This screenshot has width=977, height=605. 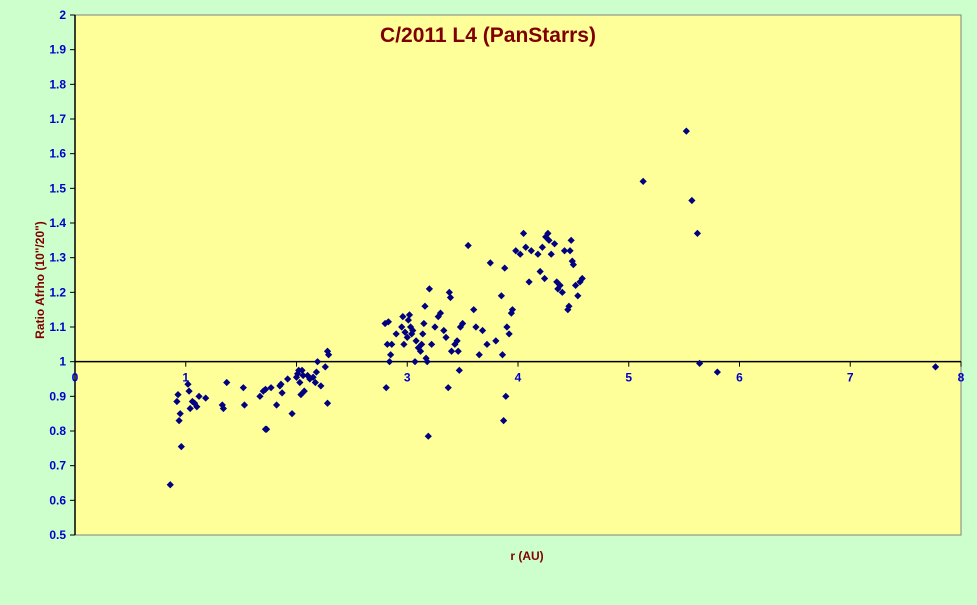 I want to click on y-tick-label: 1.2, so click(x=57, y=292).